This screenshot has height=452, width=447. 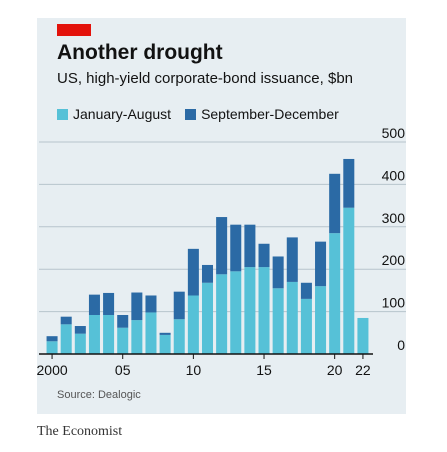 I want to click on x-tick-label-2020: 20, so click(x=335, y=370).